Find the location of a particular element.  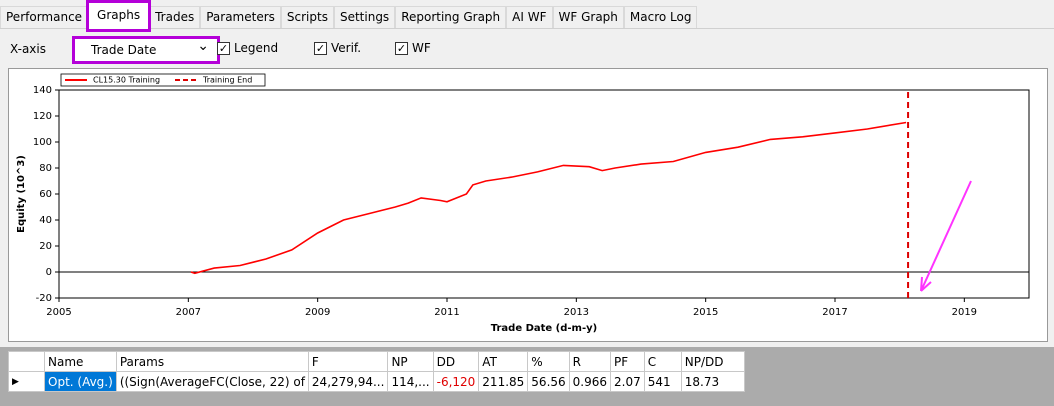

x-tick-label: 2009 is located at coordinates (317, 312).